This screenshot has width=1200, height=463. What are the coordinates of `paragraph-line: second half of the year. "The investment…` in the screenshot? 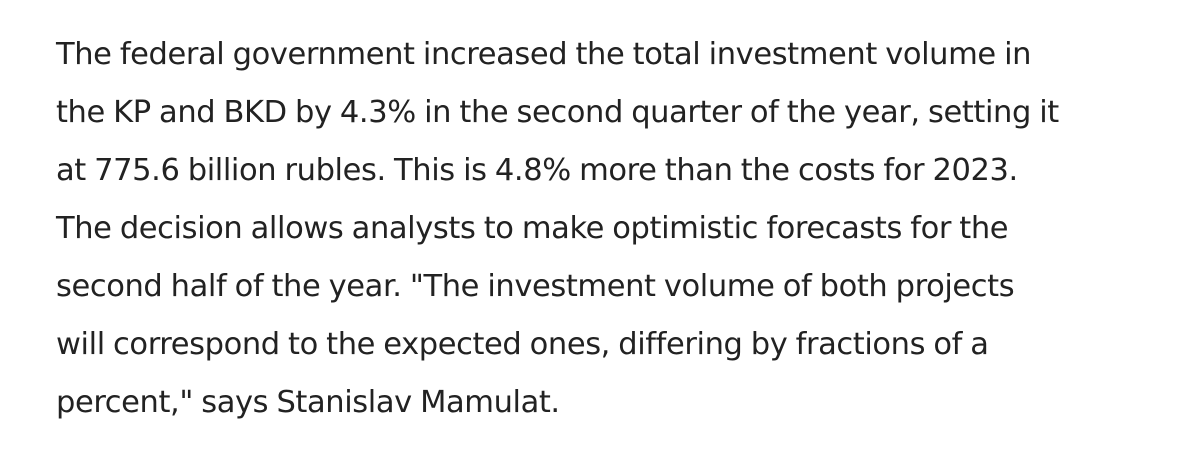 It's located at (535, 286).